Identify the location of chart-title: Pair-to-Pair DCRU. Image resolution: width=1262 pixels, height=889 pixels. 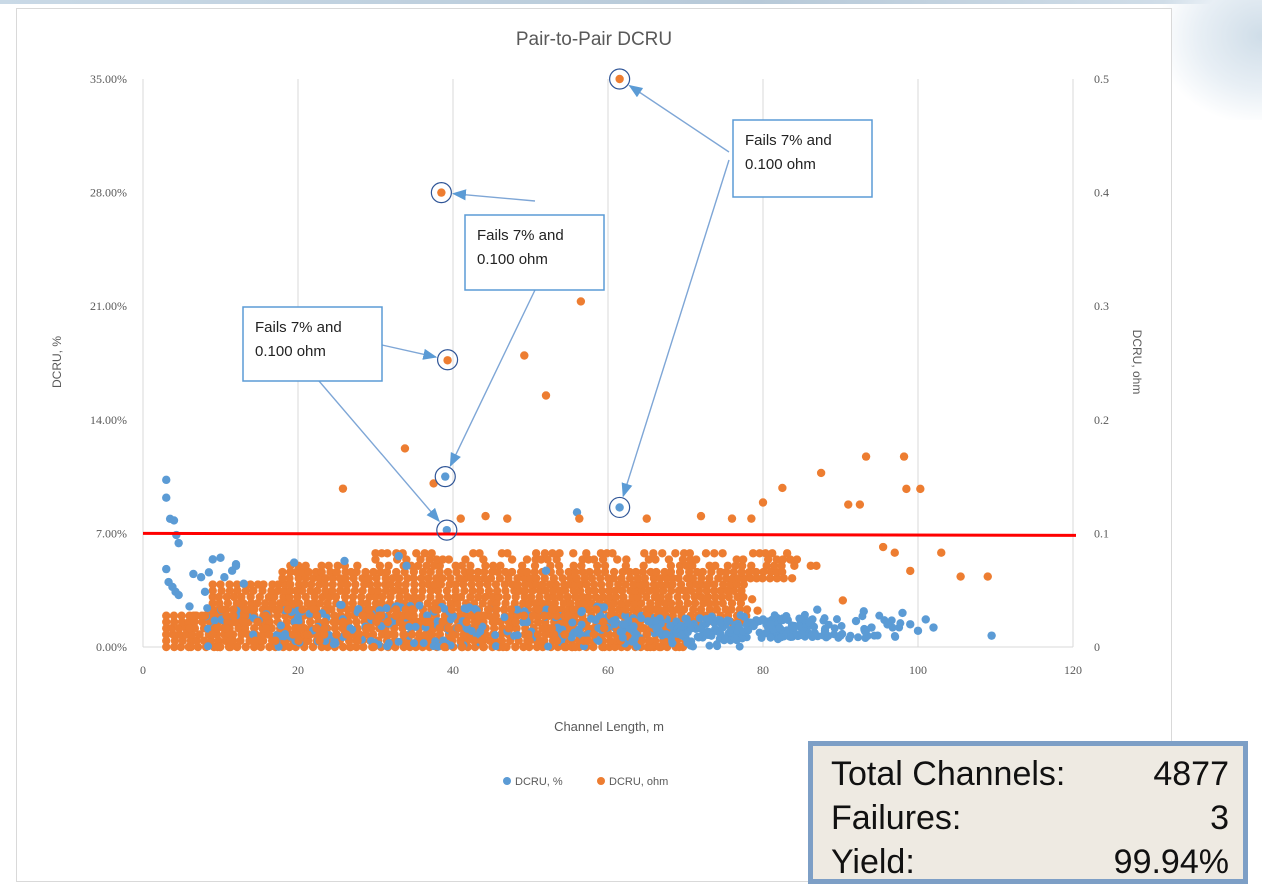
(594, 39).